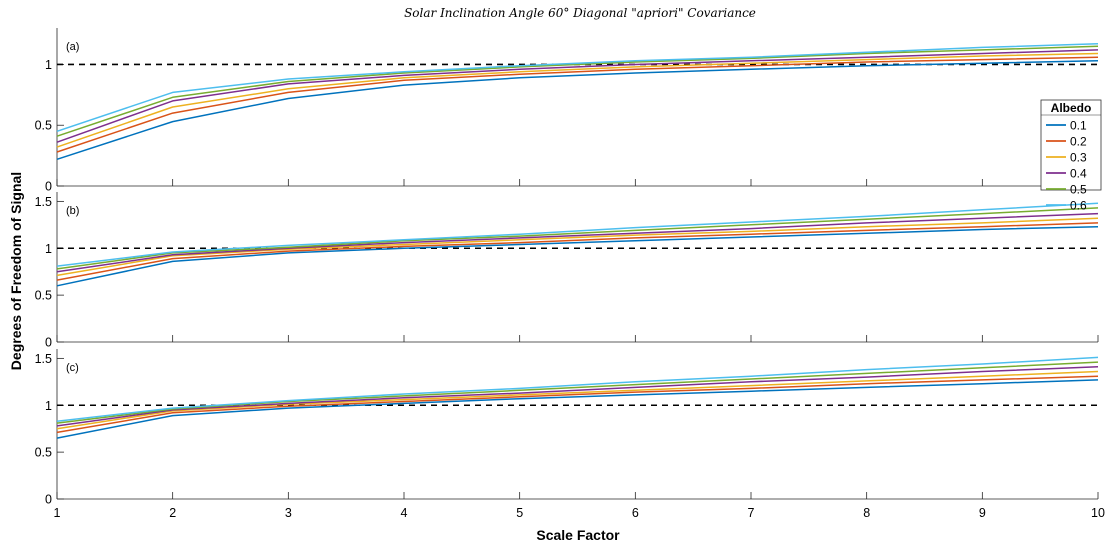 This screenshot has width=1106, height=548. What do you see at coordinates (172, 513) in the screenshot?
I see `panel-c-x-tick-label: 2` at bounding box center [172, 513].